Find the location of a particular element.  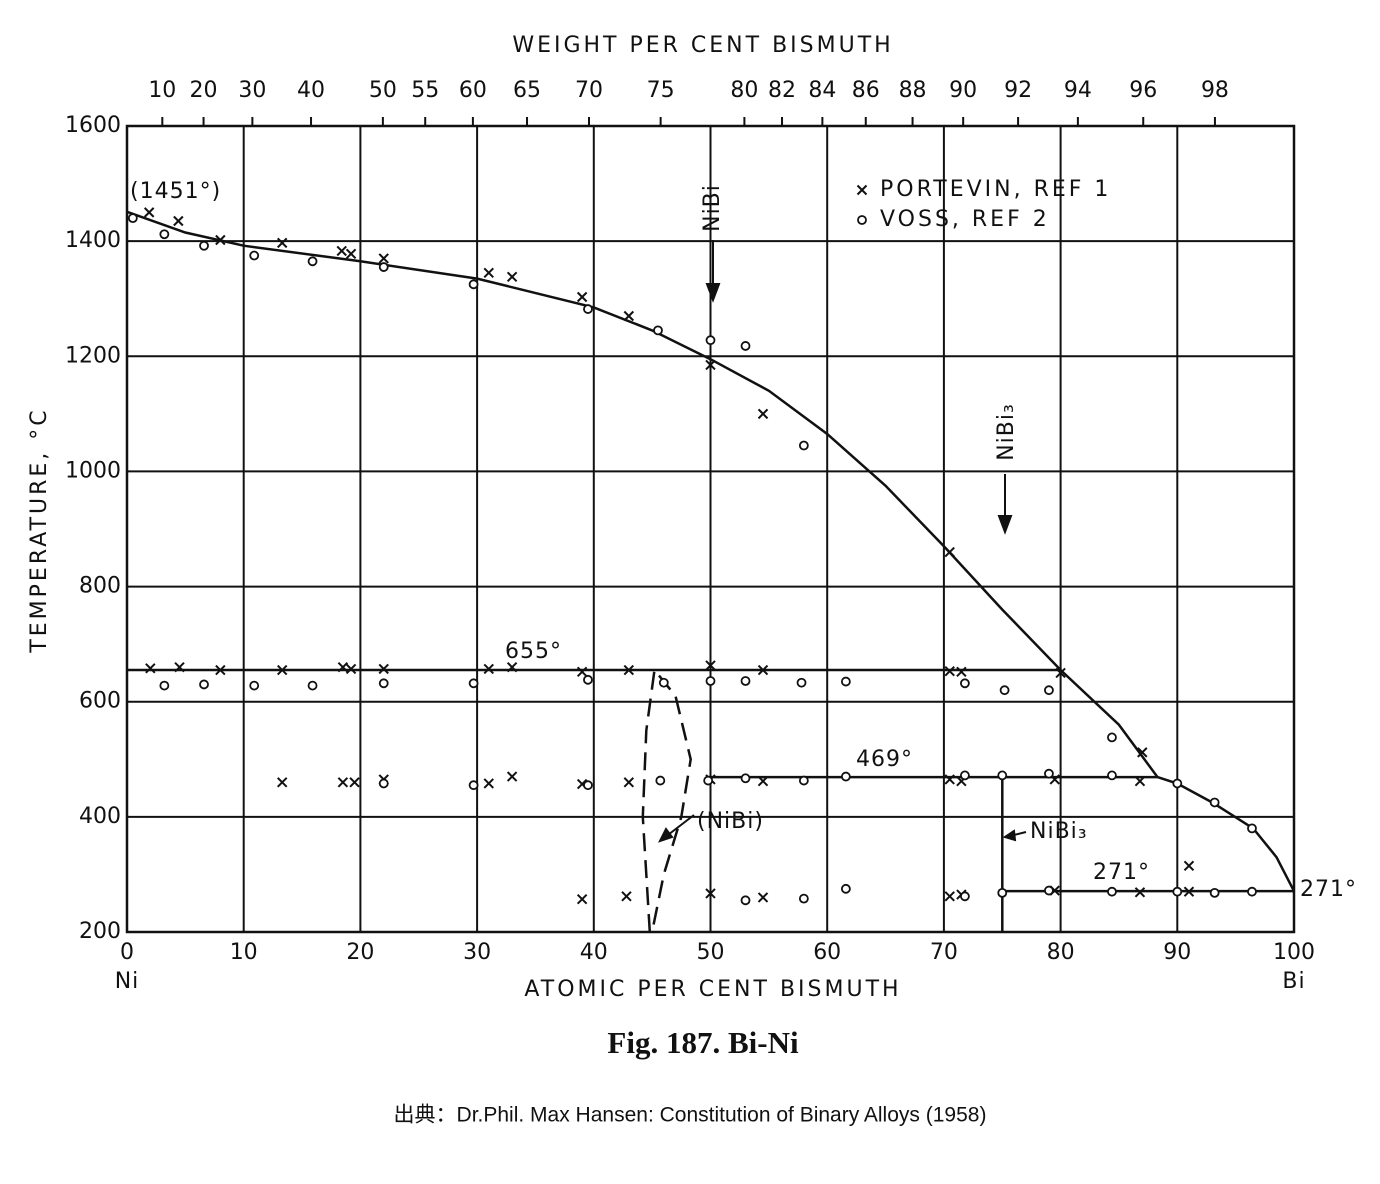

x-tick-label: 30 is located at coordinates (477, 952).